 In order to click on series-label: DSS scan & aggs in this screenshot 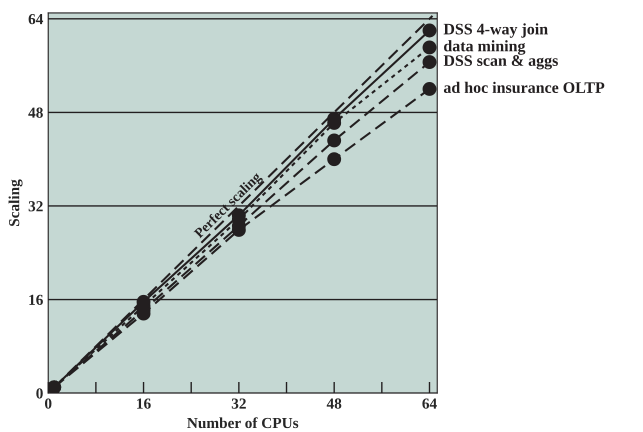, I will do `click(501, 62)`.